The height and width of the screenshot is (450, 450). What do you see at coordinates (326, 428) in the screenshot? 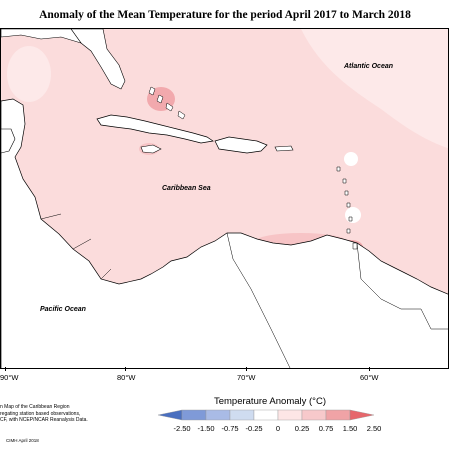
I see `legend-tick-label: 0.75` at bounding box center [326, 428].